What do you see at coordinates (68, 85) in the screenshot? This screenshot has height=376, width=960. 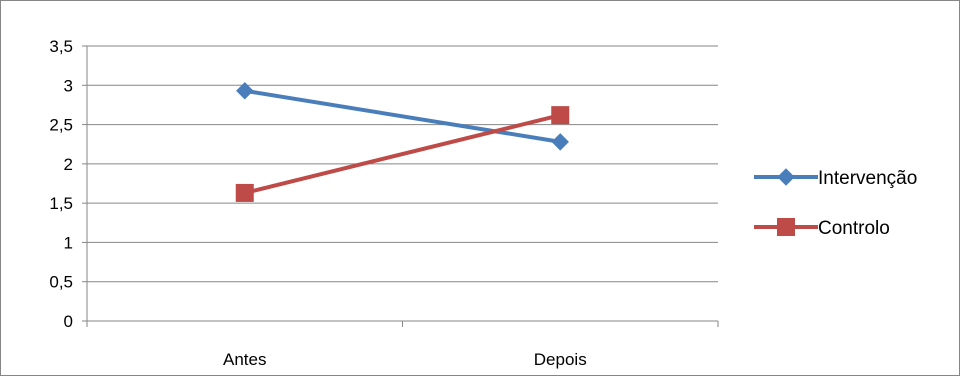 I see `y-tick-label: 3` at bounding box center [68, 85].